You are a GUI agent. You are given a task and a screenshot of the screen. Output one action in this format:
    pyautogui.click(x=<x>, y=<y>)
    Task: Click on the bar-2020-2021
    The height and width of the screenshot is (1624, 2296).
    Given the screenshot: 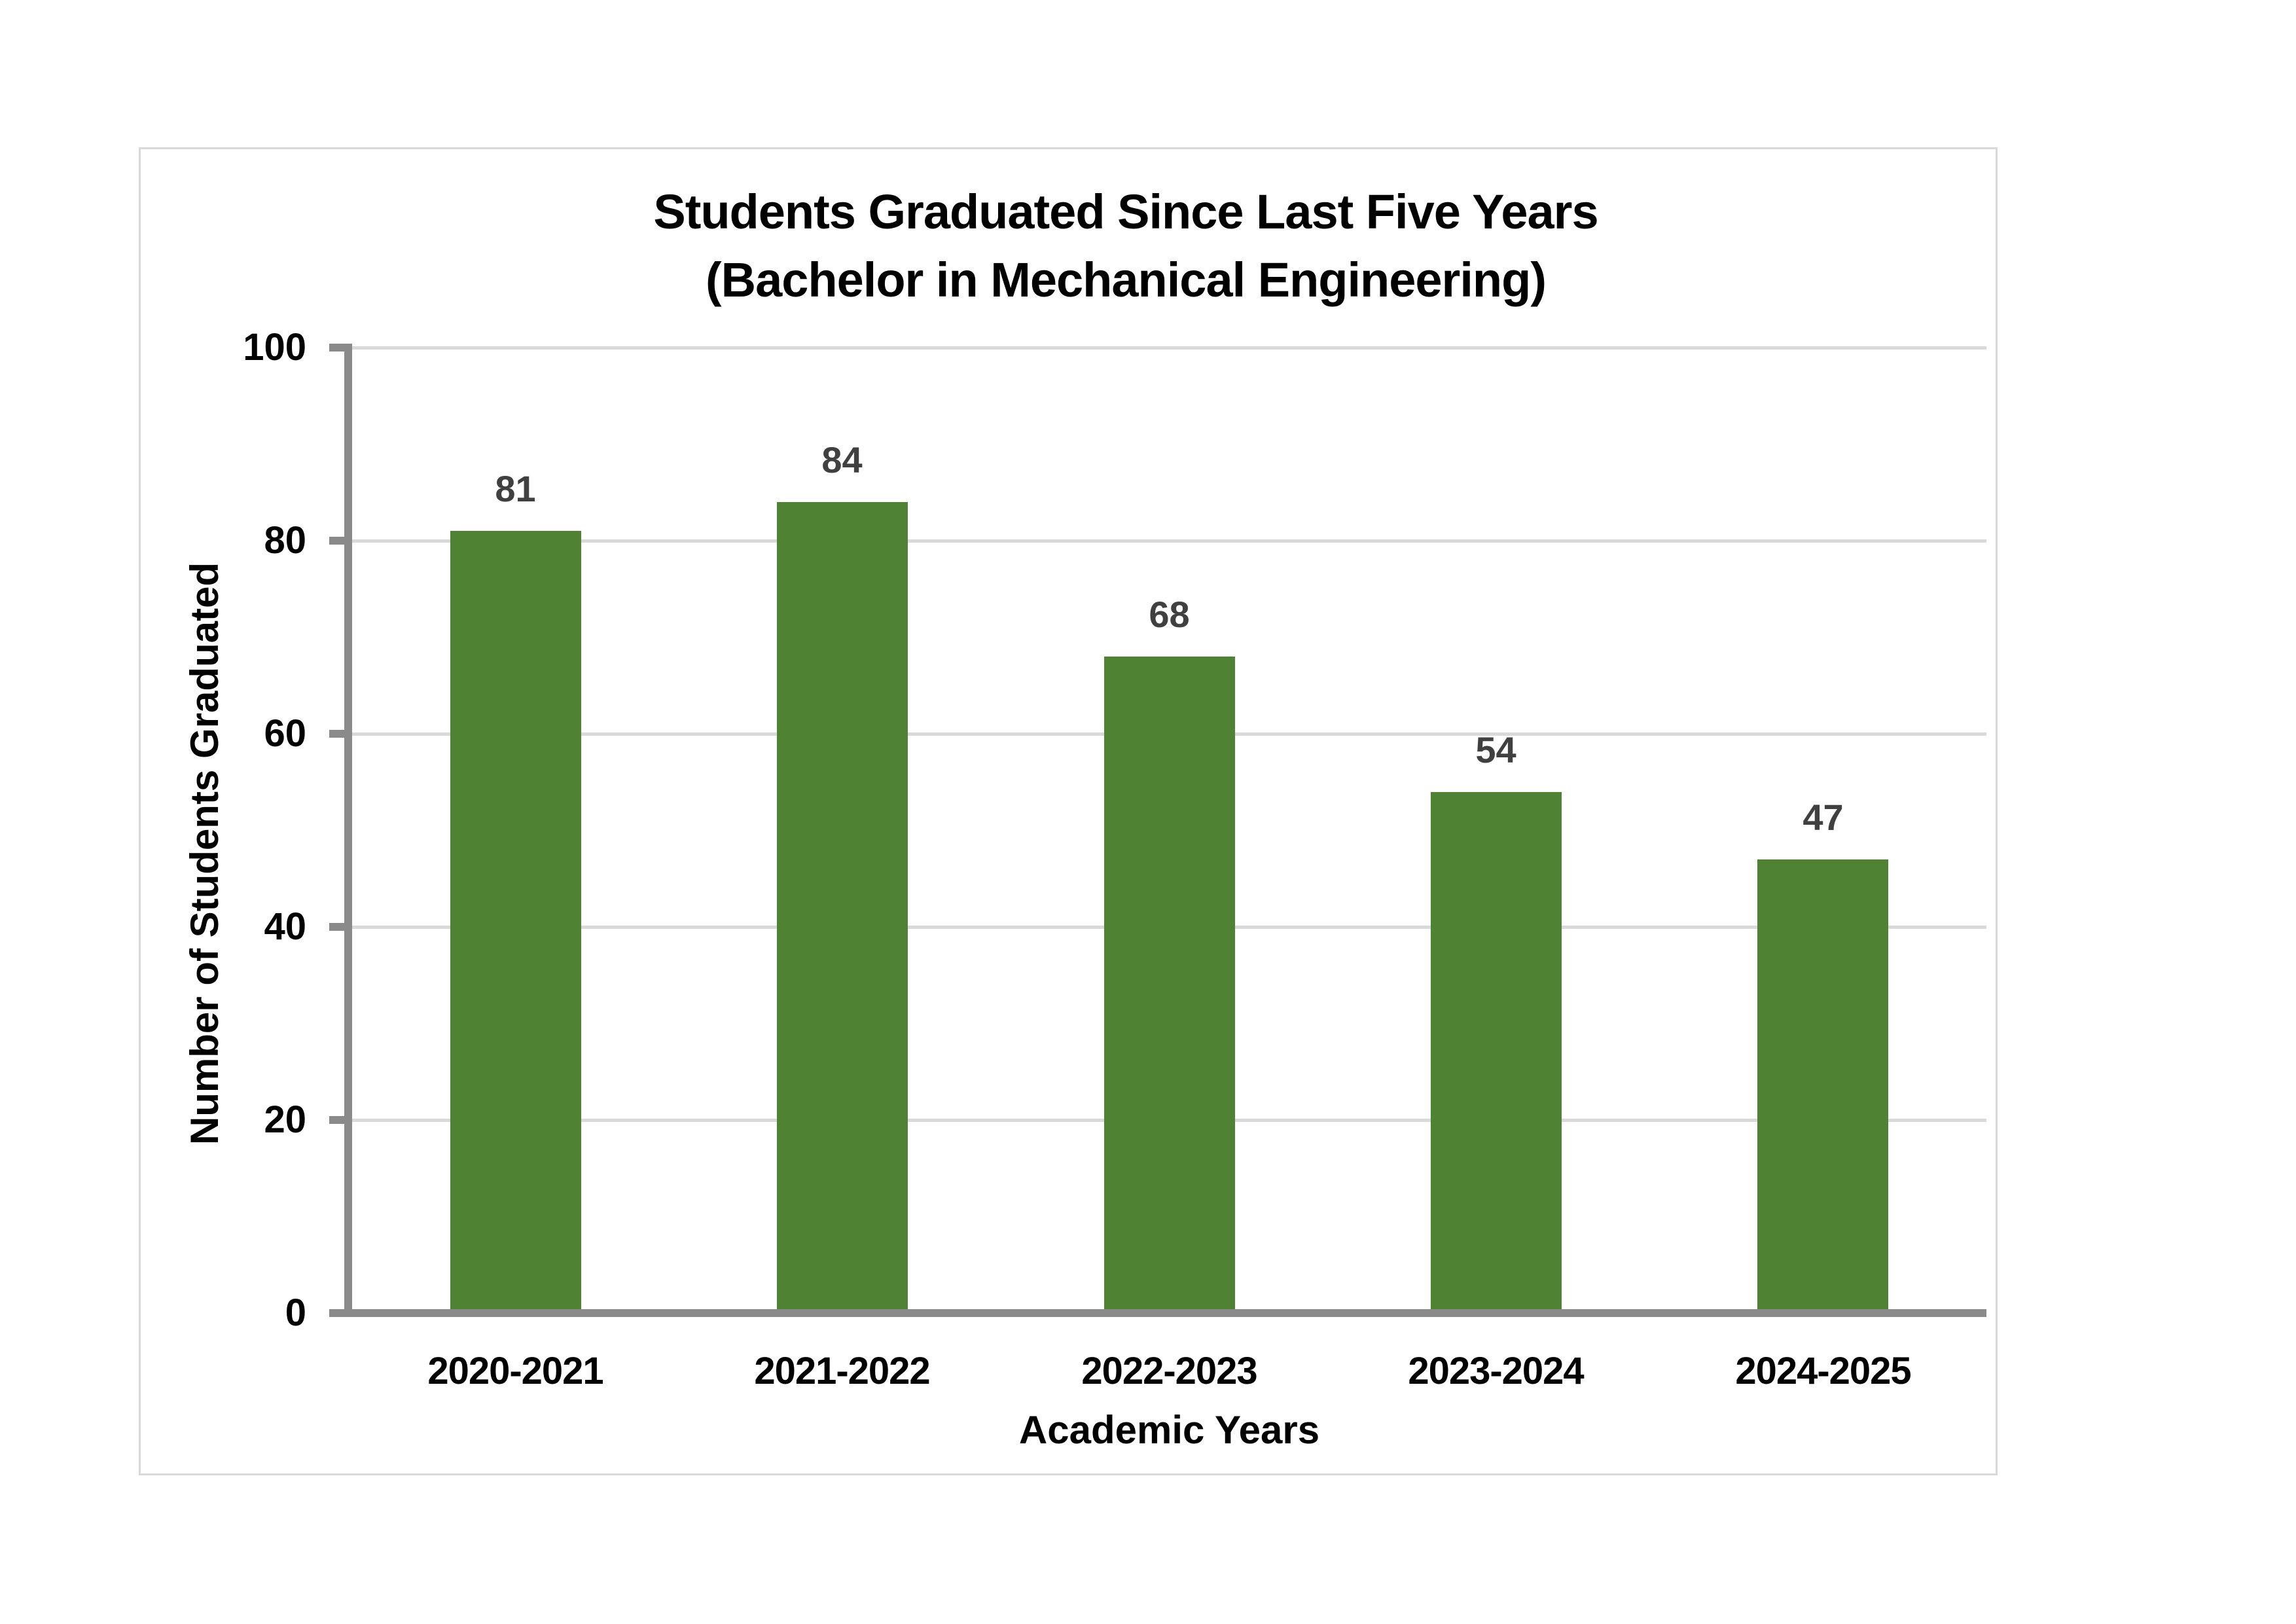 What is the action you would take?
    pyautogui.click(x=515, y=922)
    